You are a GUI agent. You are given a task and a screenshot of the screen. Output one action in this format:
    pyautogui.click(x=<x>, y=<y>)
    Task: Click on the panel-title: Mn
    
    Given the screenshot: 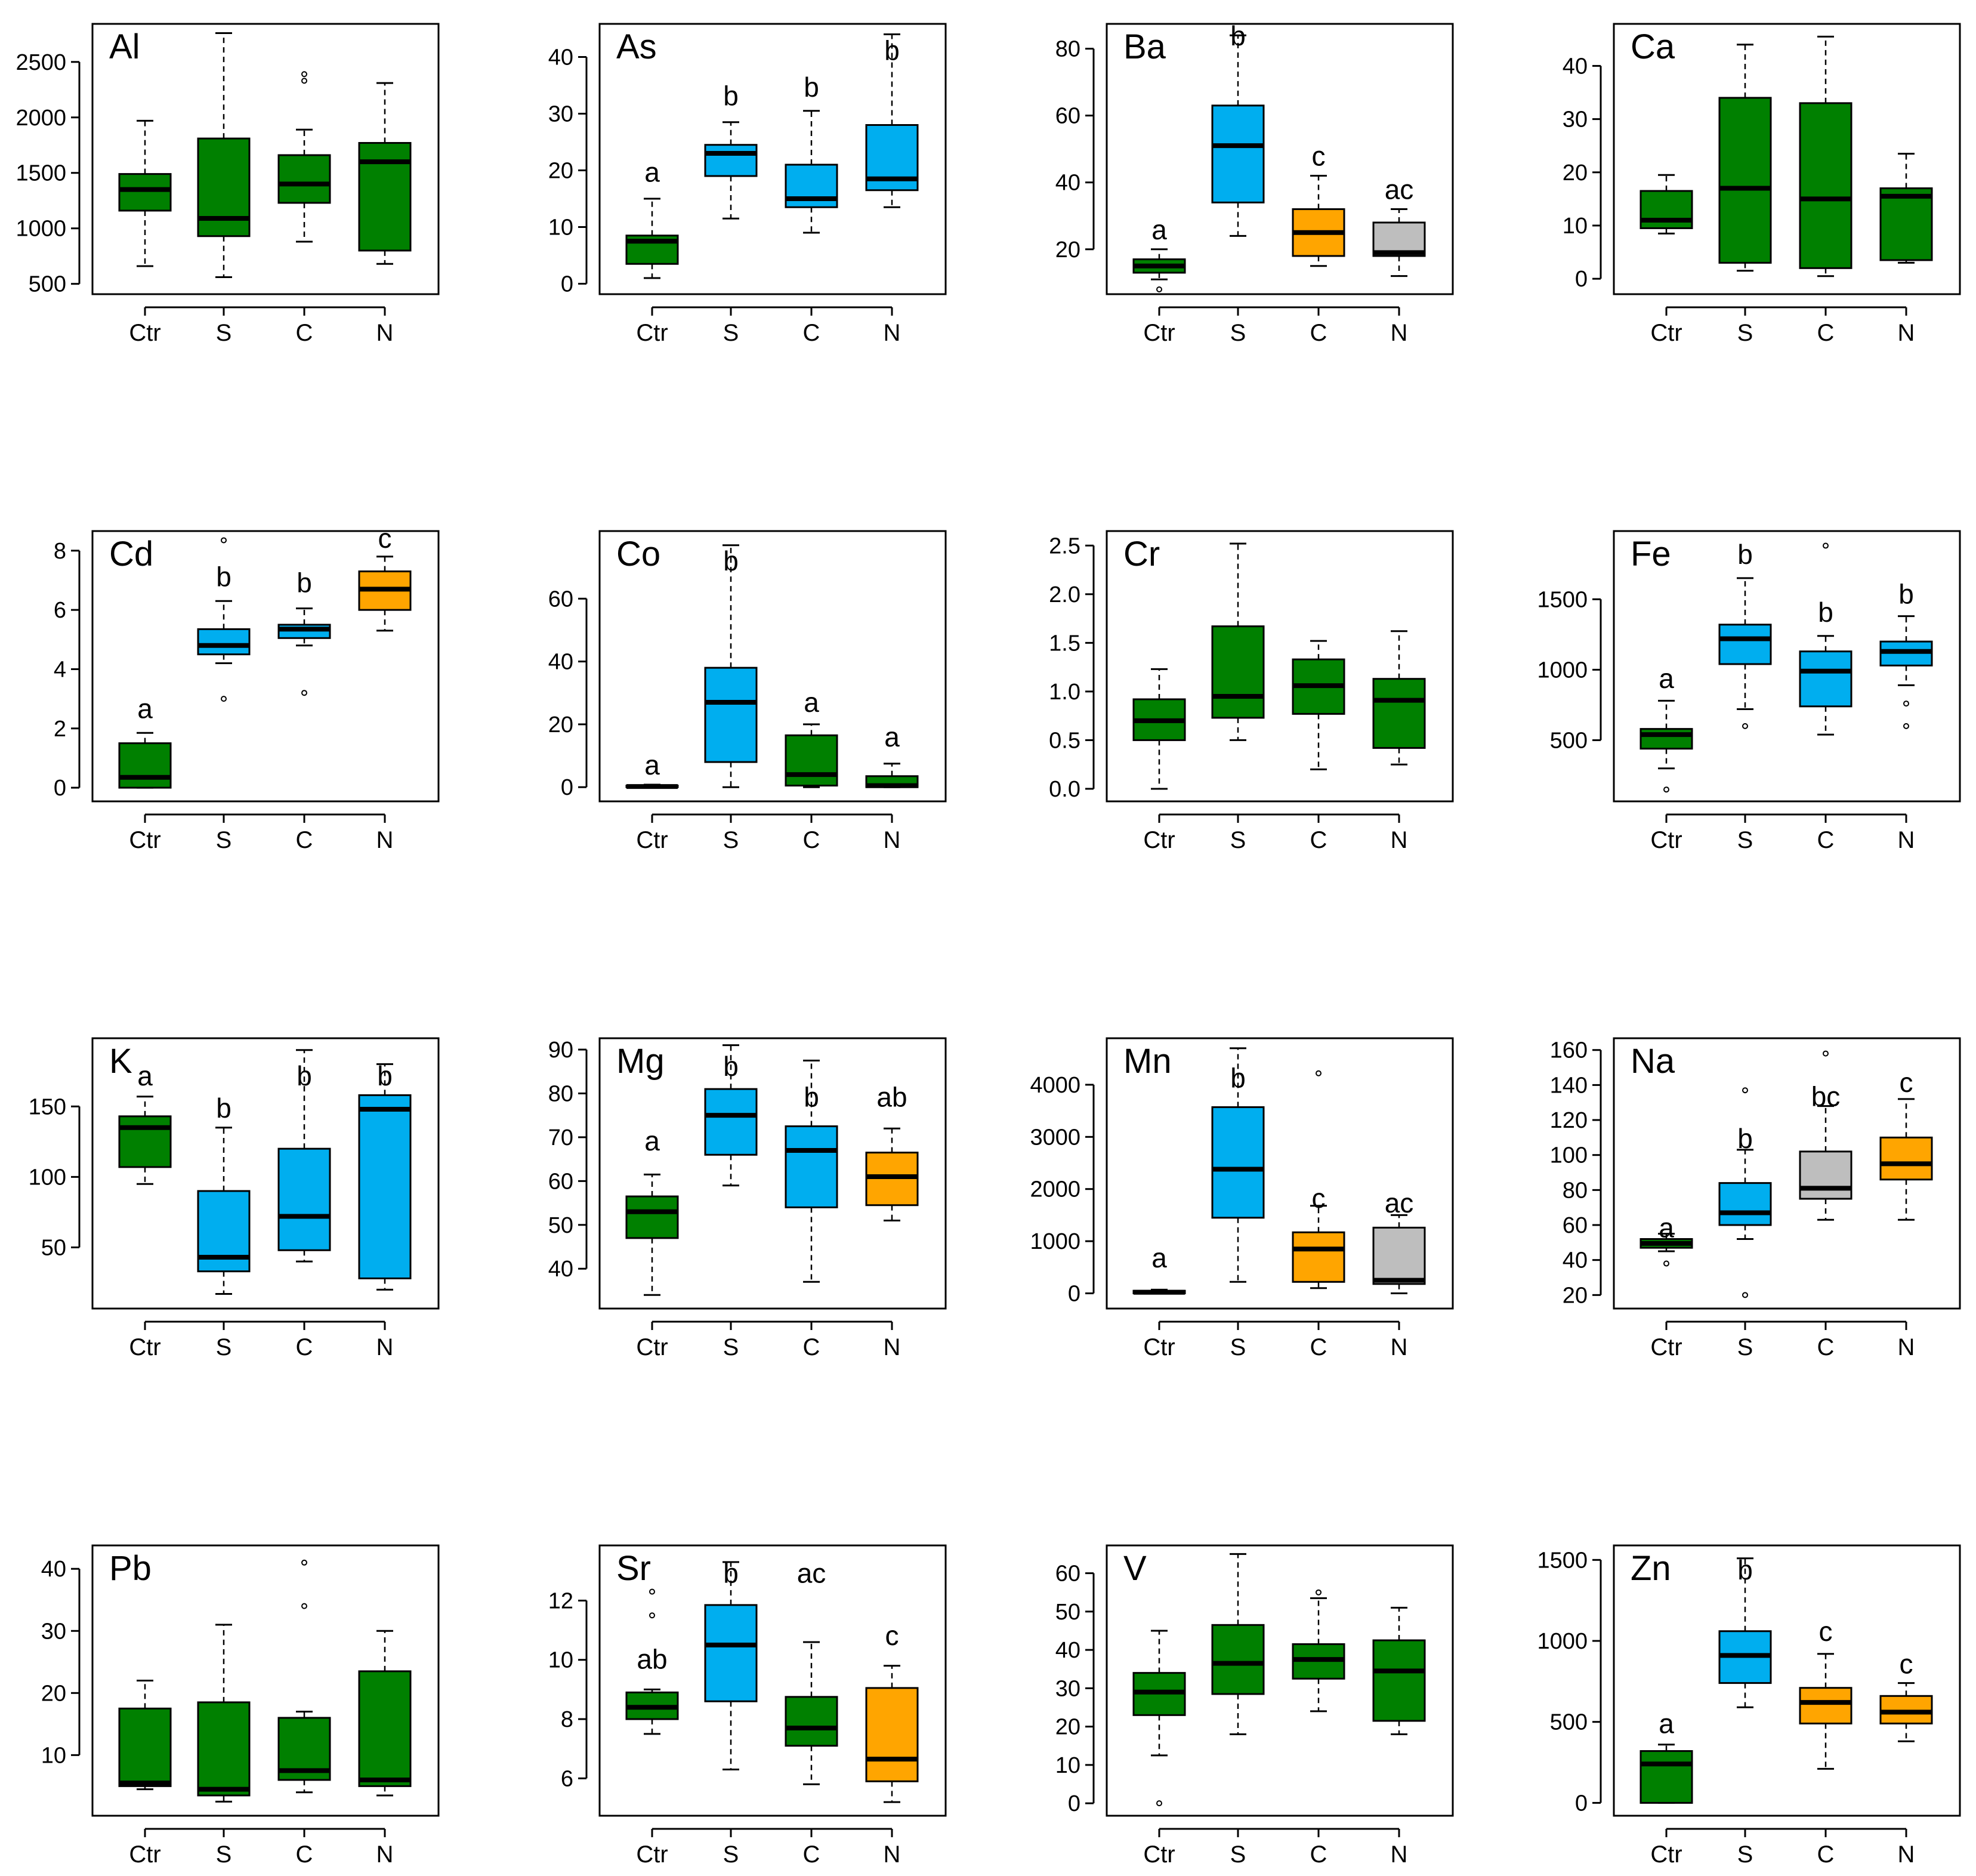 What is the action you would take?
    pyautogui.click(x=1147, y=1061)
    